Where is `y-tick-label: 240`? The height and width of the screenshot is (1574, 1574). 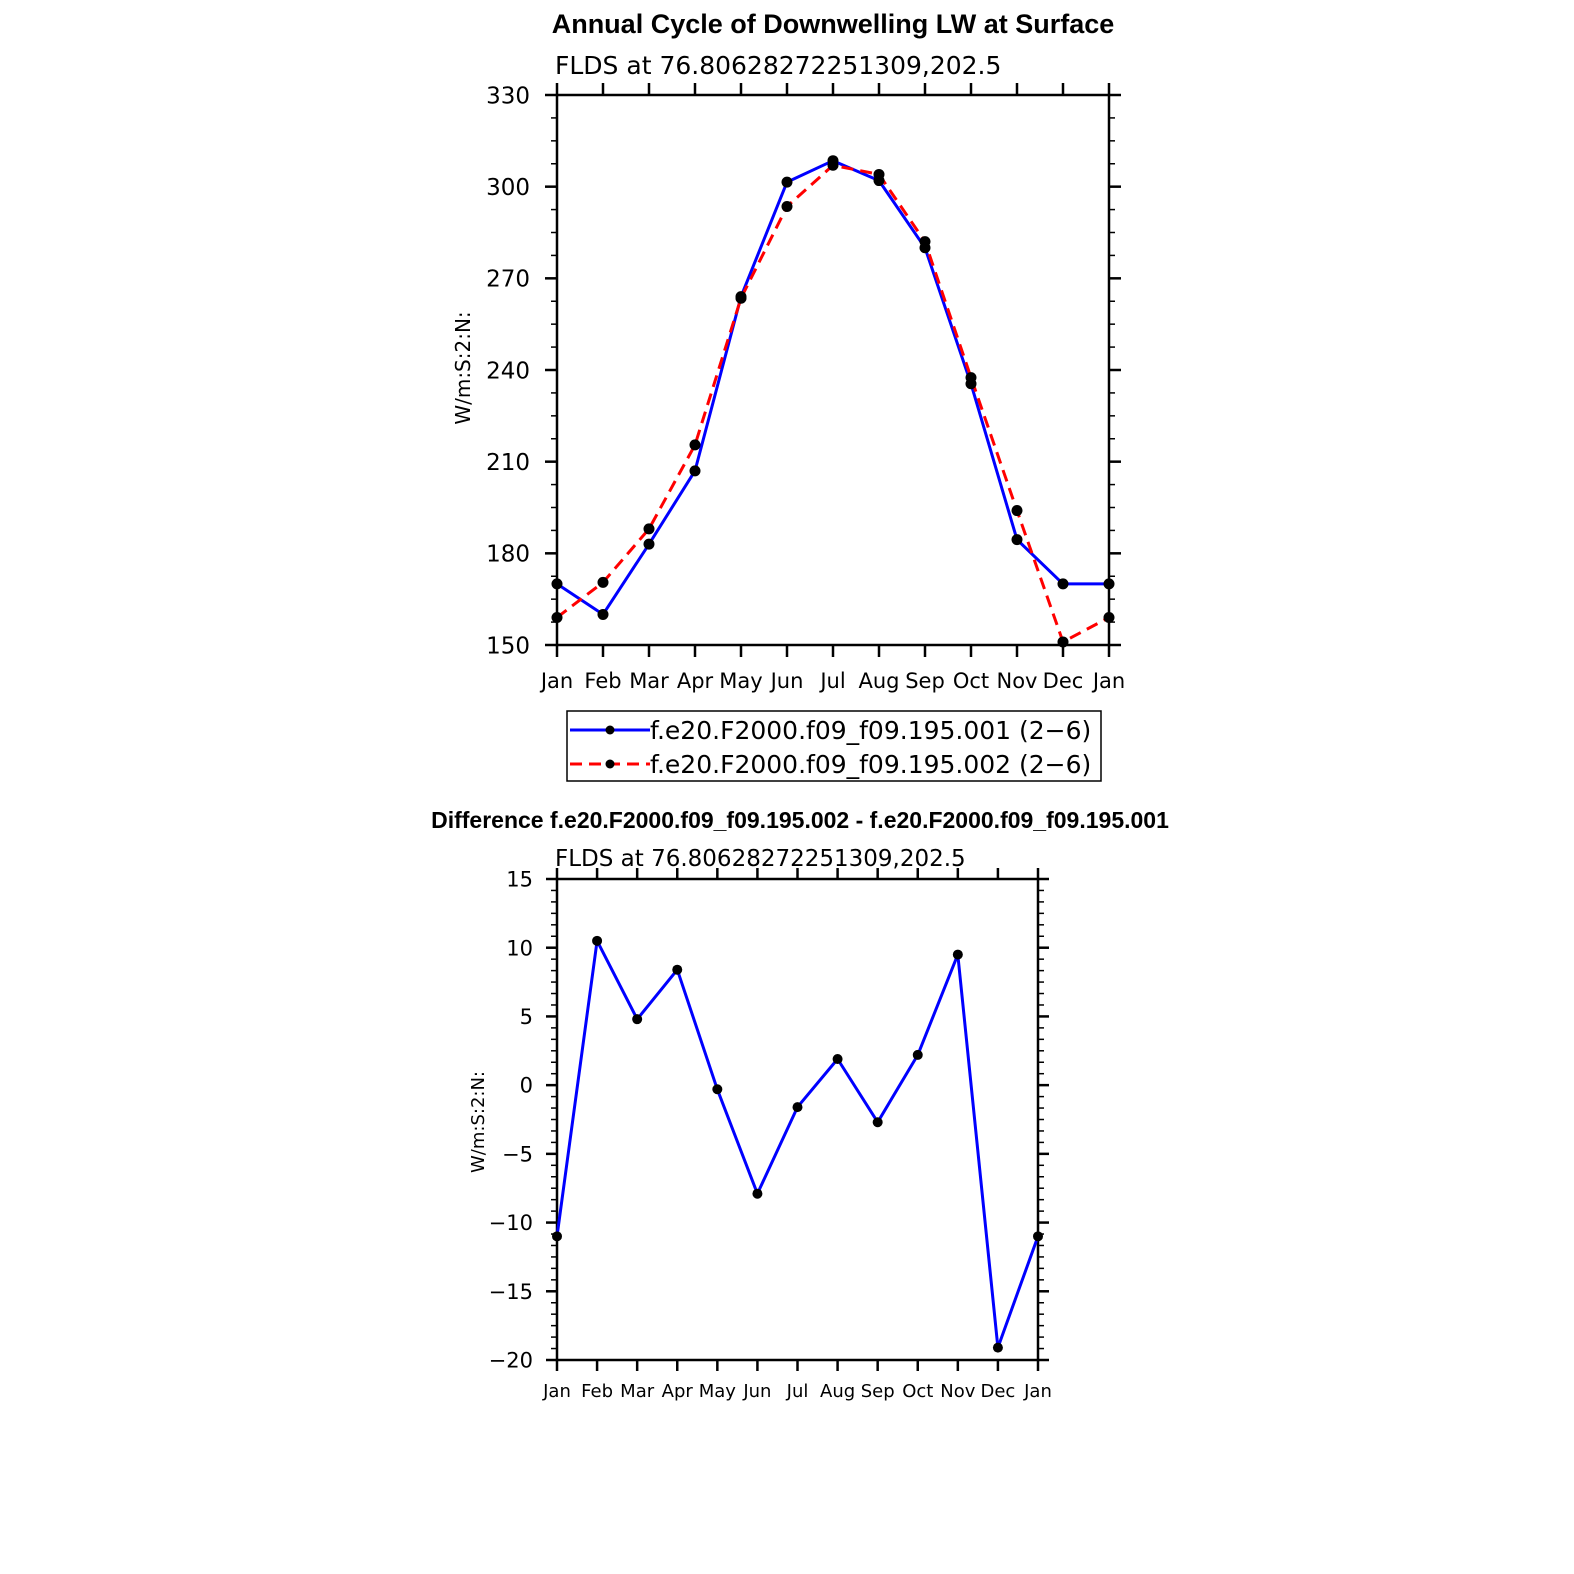 y-tick-label: 240 is located at coordinates (508, 371).